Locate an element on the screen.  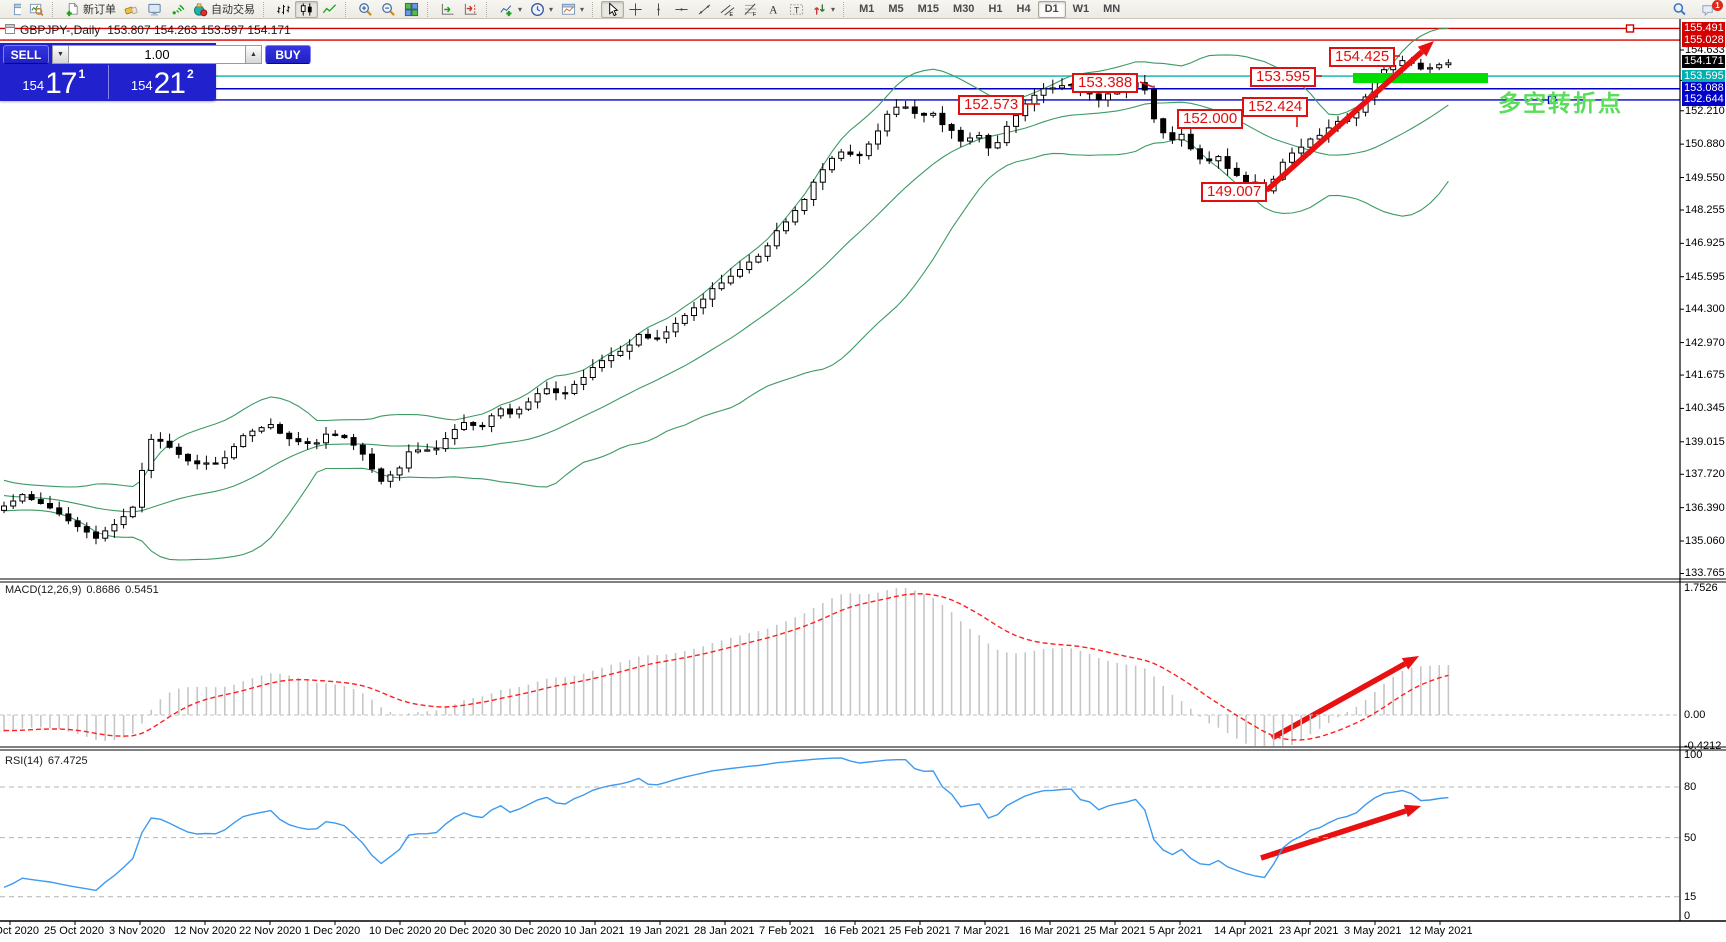
rsi-axis-label: 50 is located at coordinates (1690, 837).